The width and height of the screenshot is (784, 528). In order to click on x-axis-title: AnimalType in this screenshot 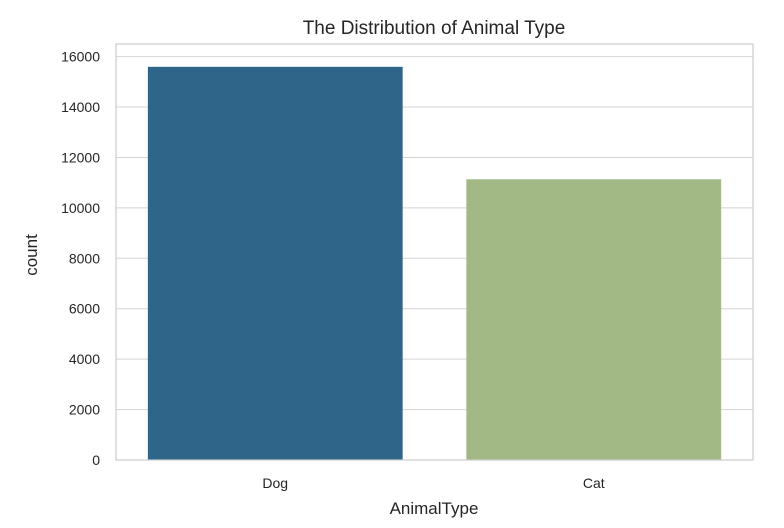, I will do `click(434, 508)`.